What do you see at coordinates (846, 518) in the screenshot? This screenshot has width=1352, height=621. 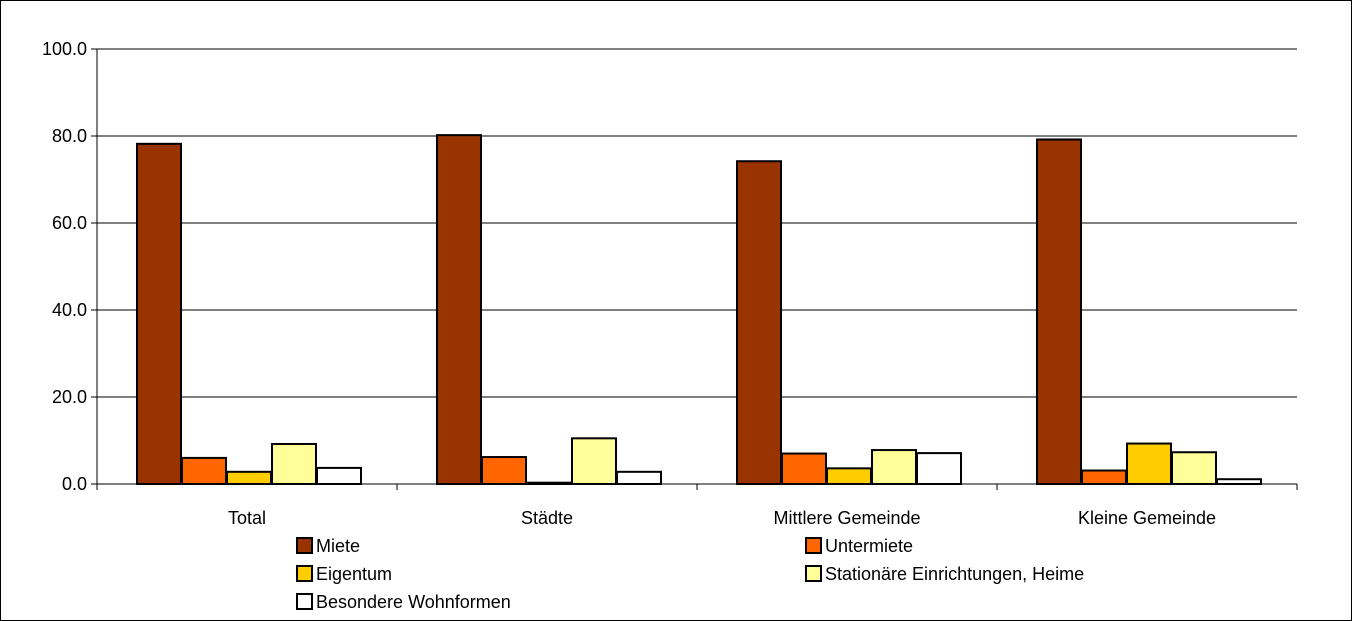 I see `x-tick-label: Mittlere Gemeinde` at bounding box center [846, 518].